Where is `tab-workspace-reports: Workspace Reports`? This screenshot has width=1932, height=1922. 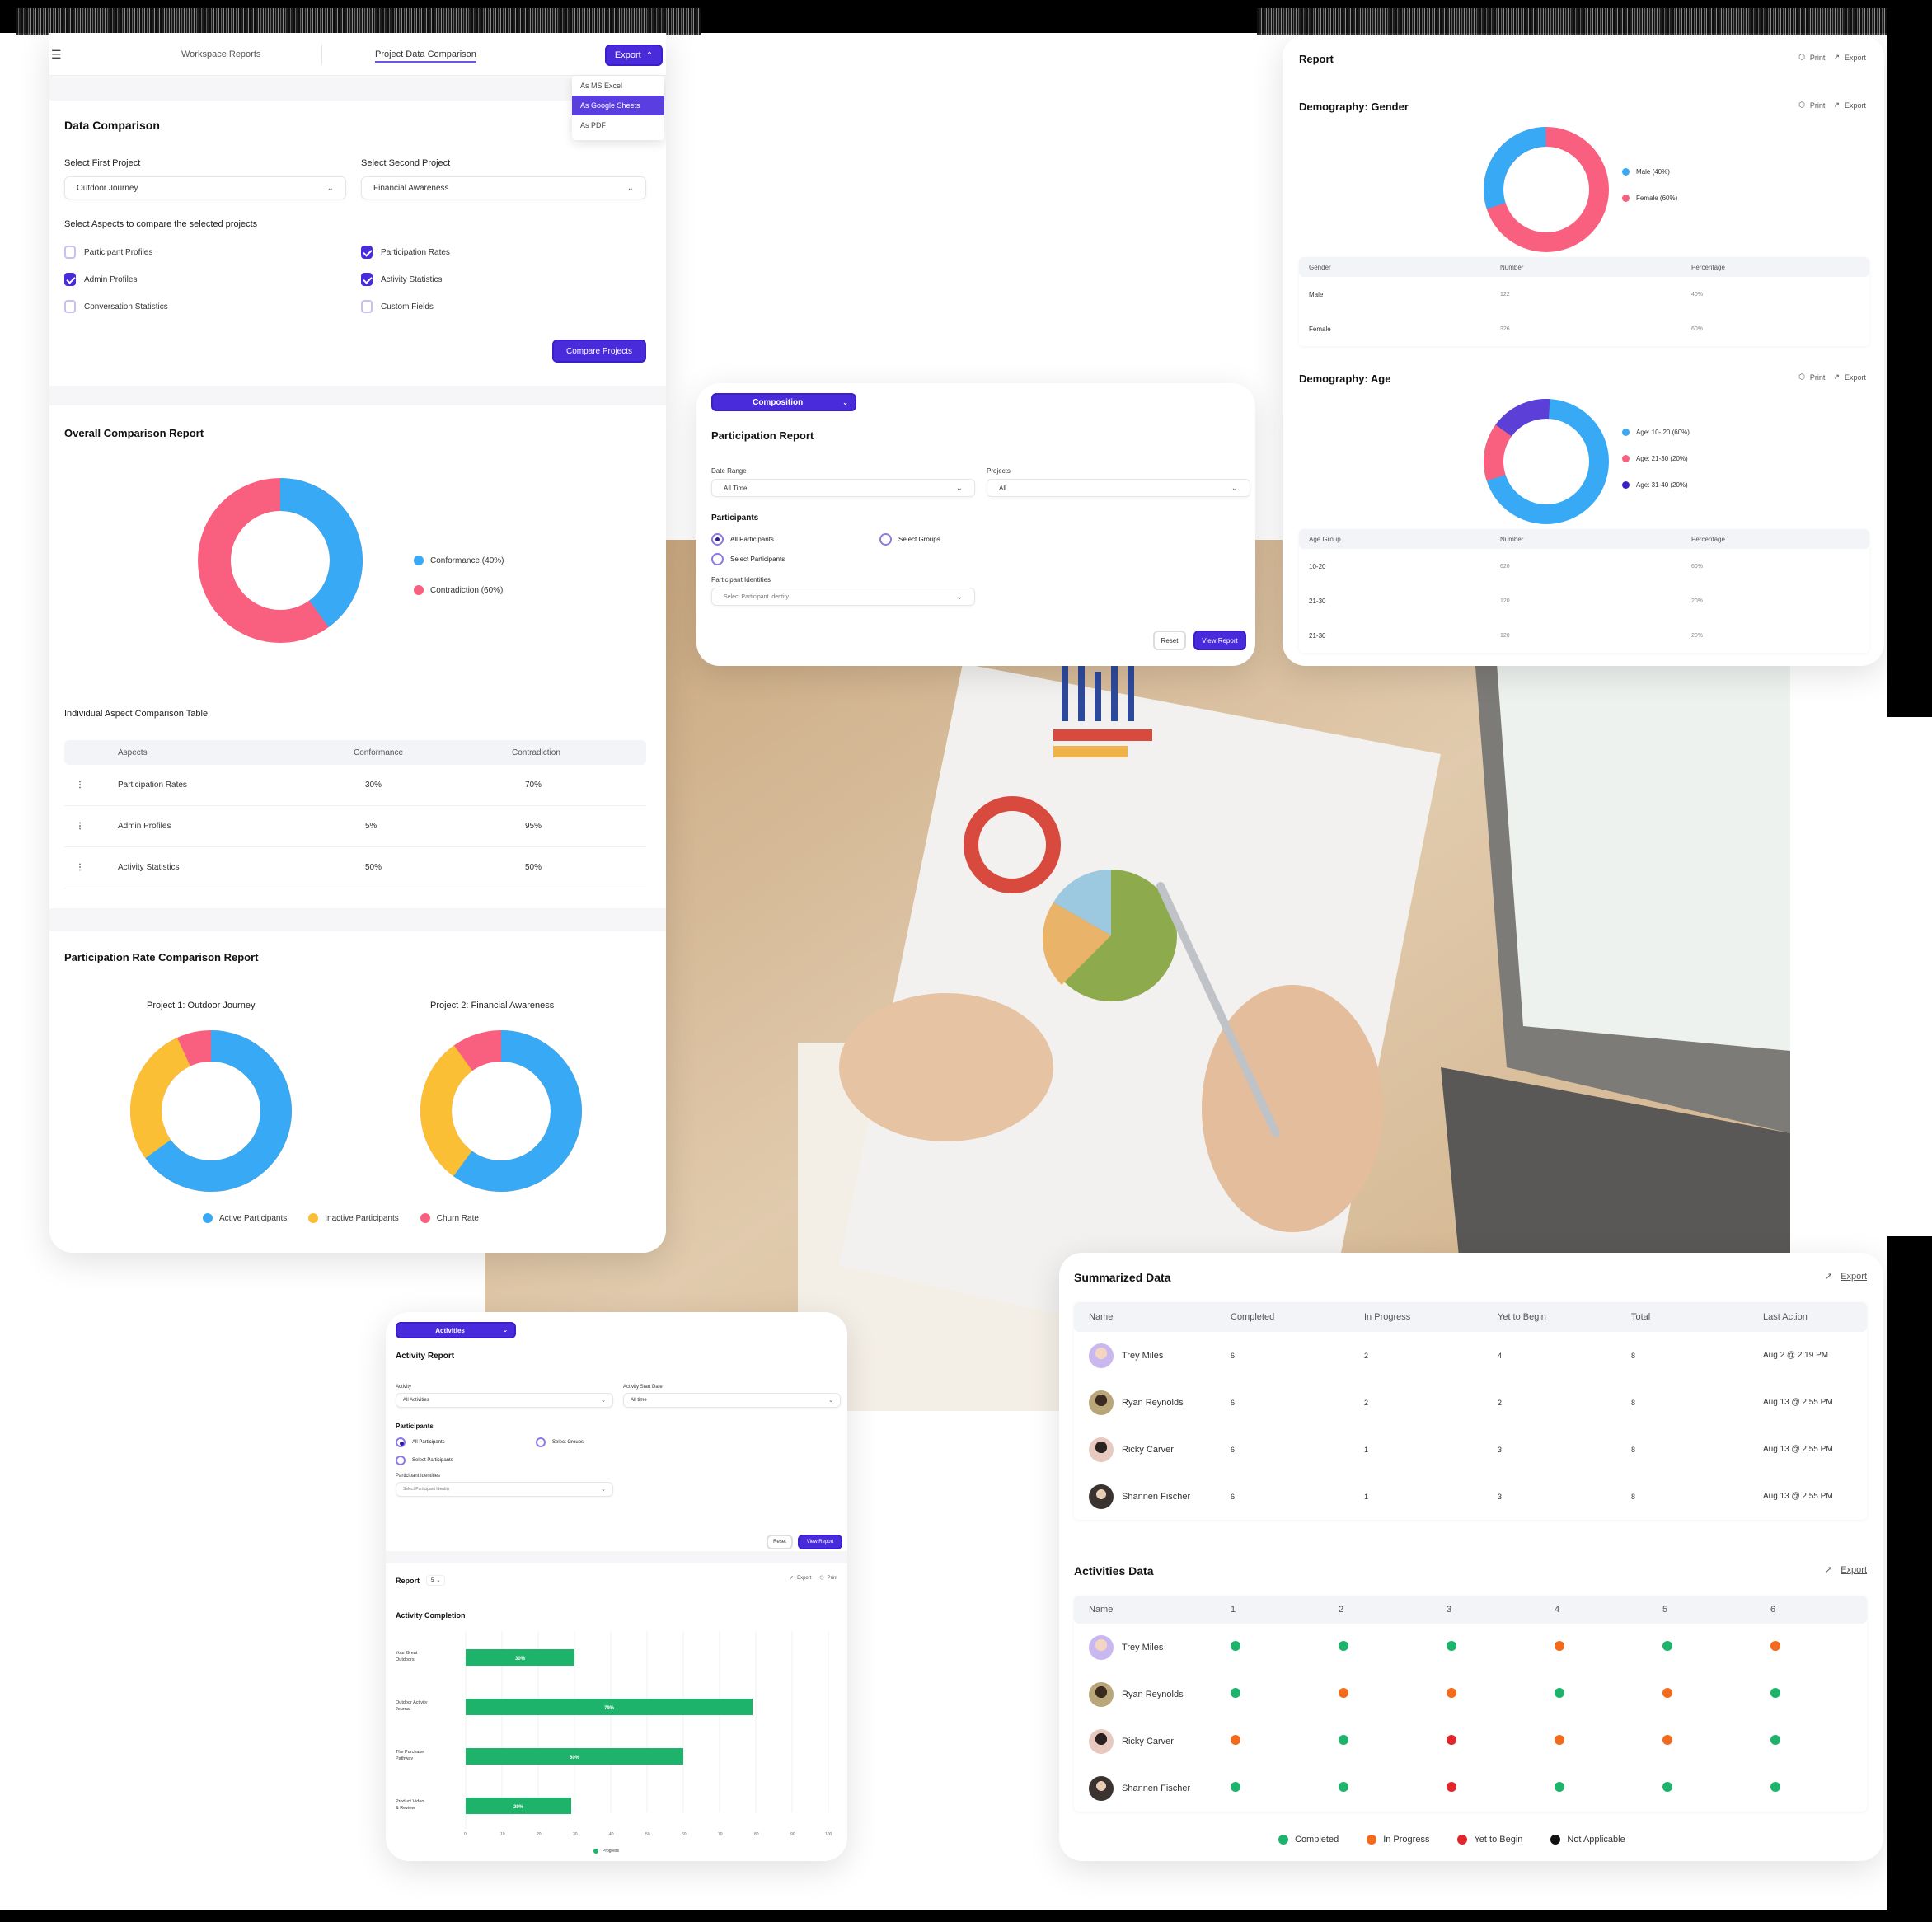 tab-workspace-reports: Workspace Reports is located at coordinates (221, 54).